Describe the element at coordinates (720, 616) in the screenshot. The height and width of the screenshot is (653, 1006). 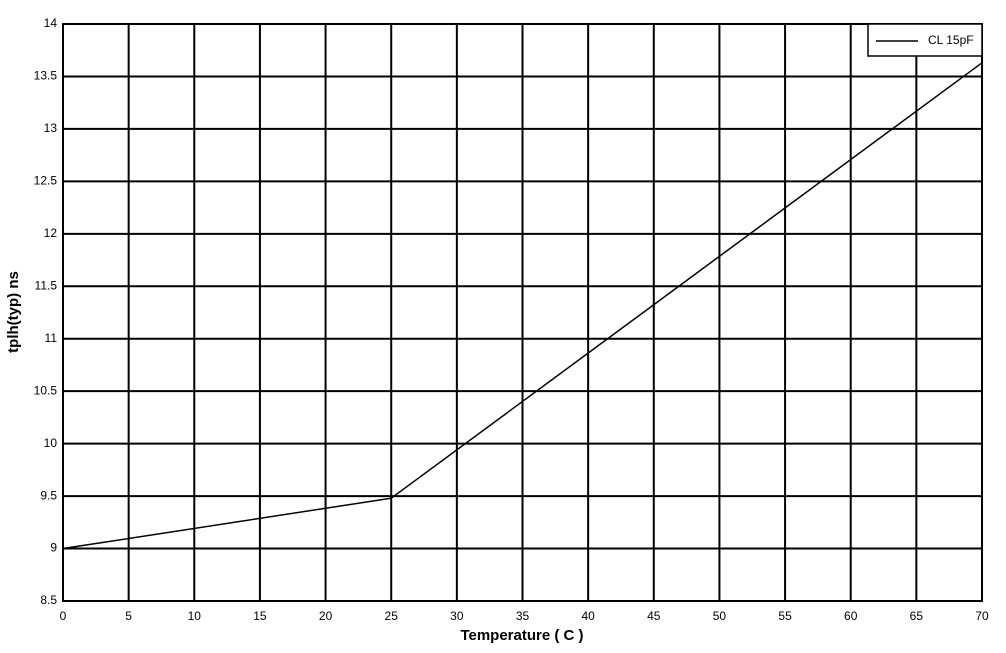
I see `x-tick-label: 50` at that location.